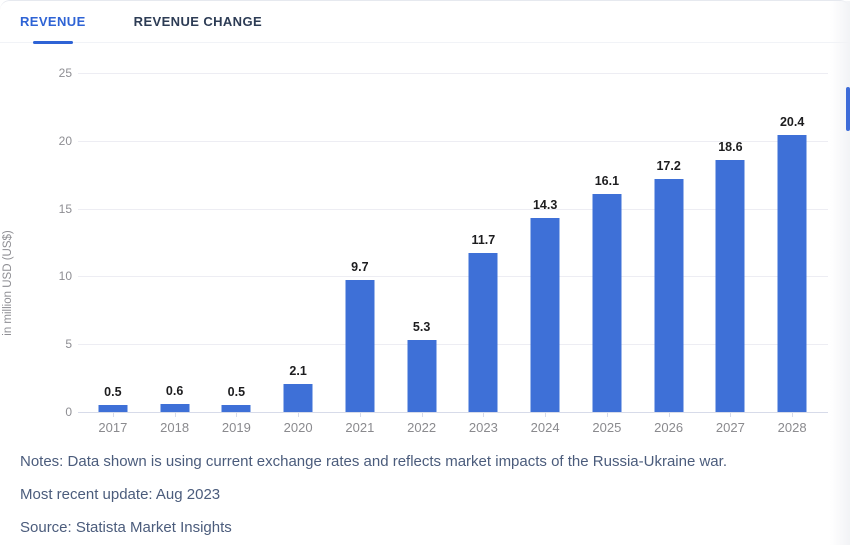 The height and width of the screenshot is (545, 850). Describe the element at coordinates (453, 412) in the screenshot. I see `x-axis-baseline` at that location.